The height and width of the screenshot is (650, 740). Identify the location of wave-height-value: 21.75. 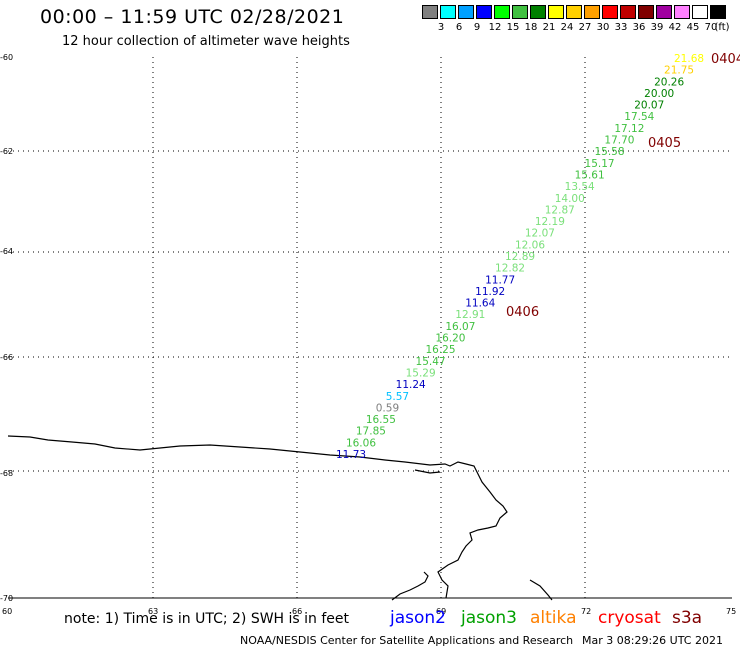
(679, 71).